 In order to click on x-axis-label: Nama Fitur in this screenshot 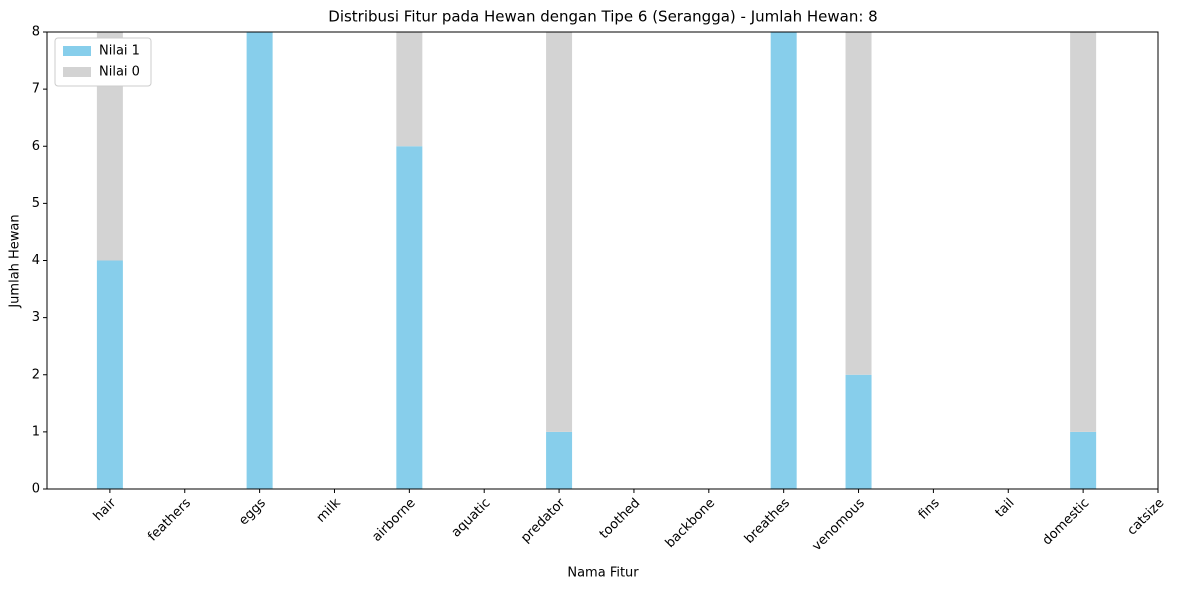, I will do `click(603, 573)`.